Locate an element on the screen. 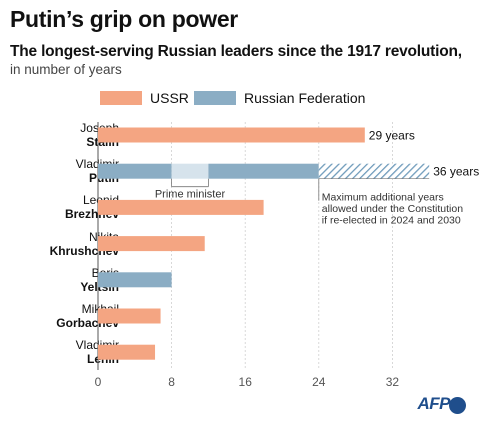 The height and width of the screenshot is (423, 480). prime-minister-label: Prime minister is located at coordinates (190, 195).